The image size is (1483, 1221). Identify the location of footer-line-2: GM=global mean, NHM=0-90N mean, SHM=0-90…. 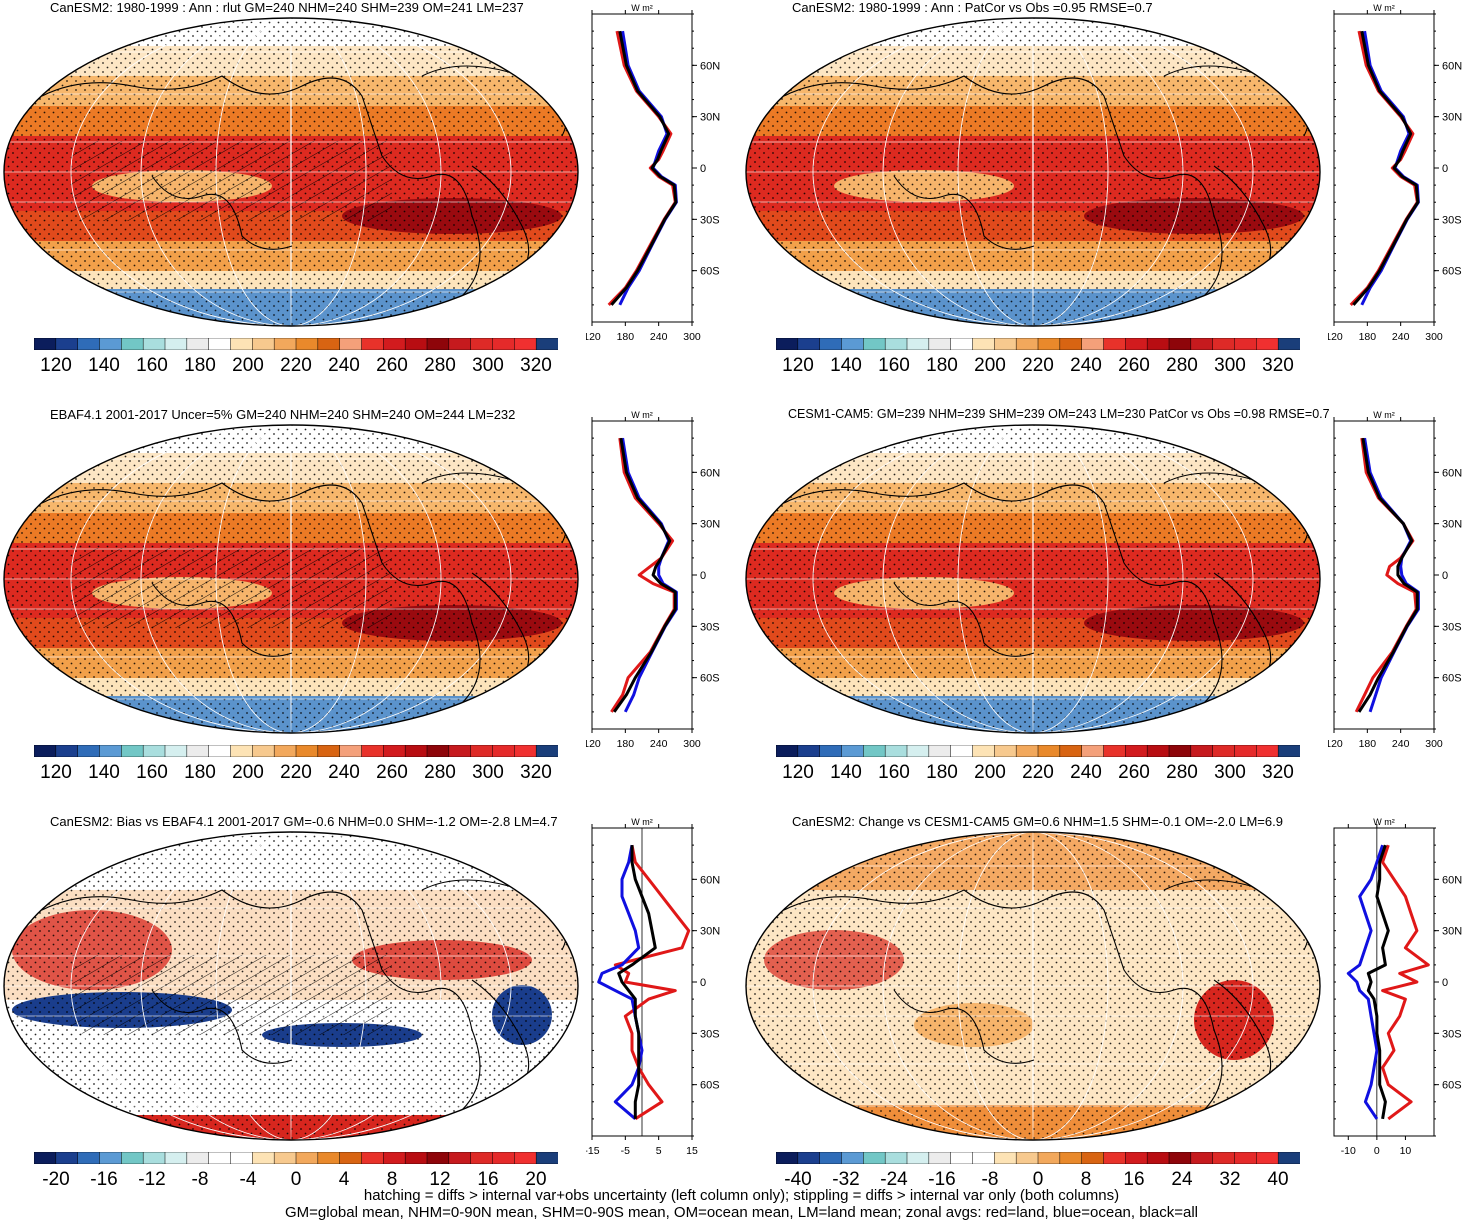
(741, 1212).